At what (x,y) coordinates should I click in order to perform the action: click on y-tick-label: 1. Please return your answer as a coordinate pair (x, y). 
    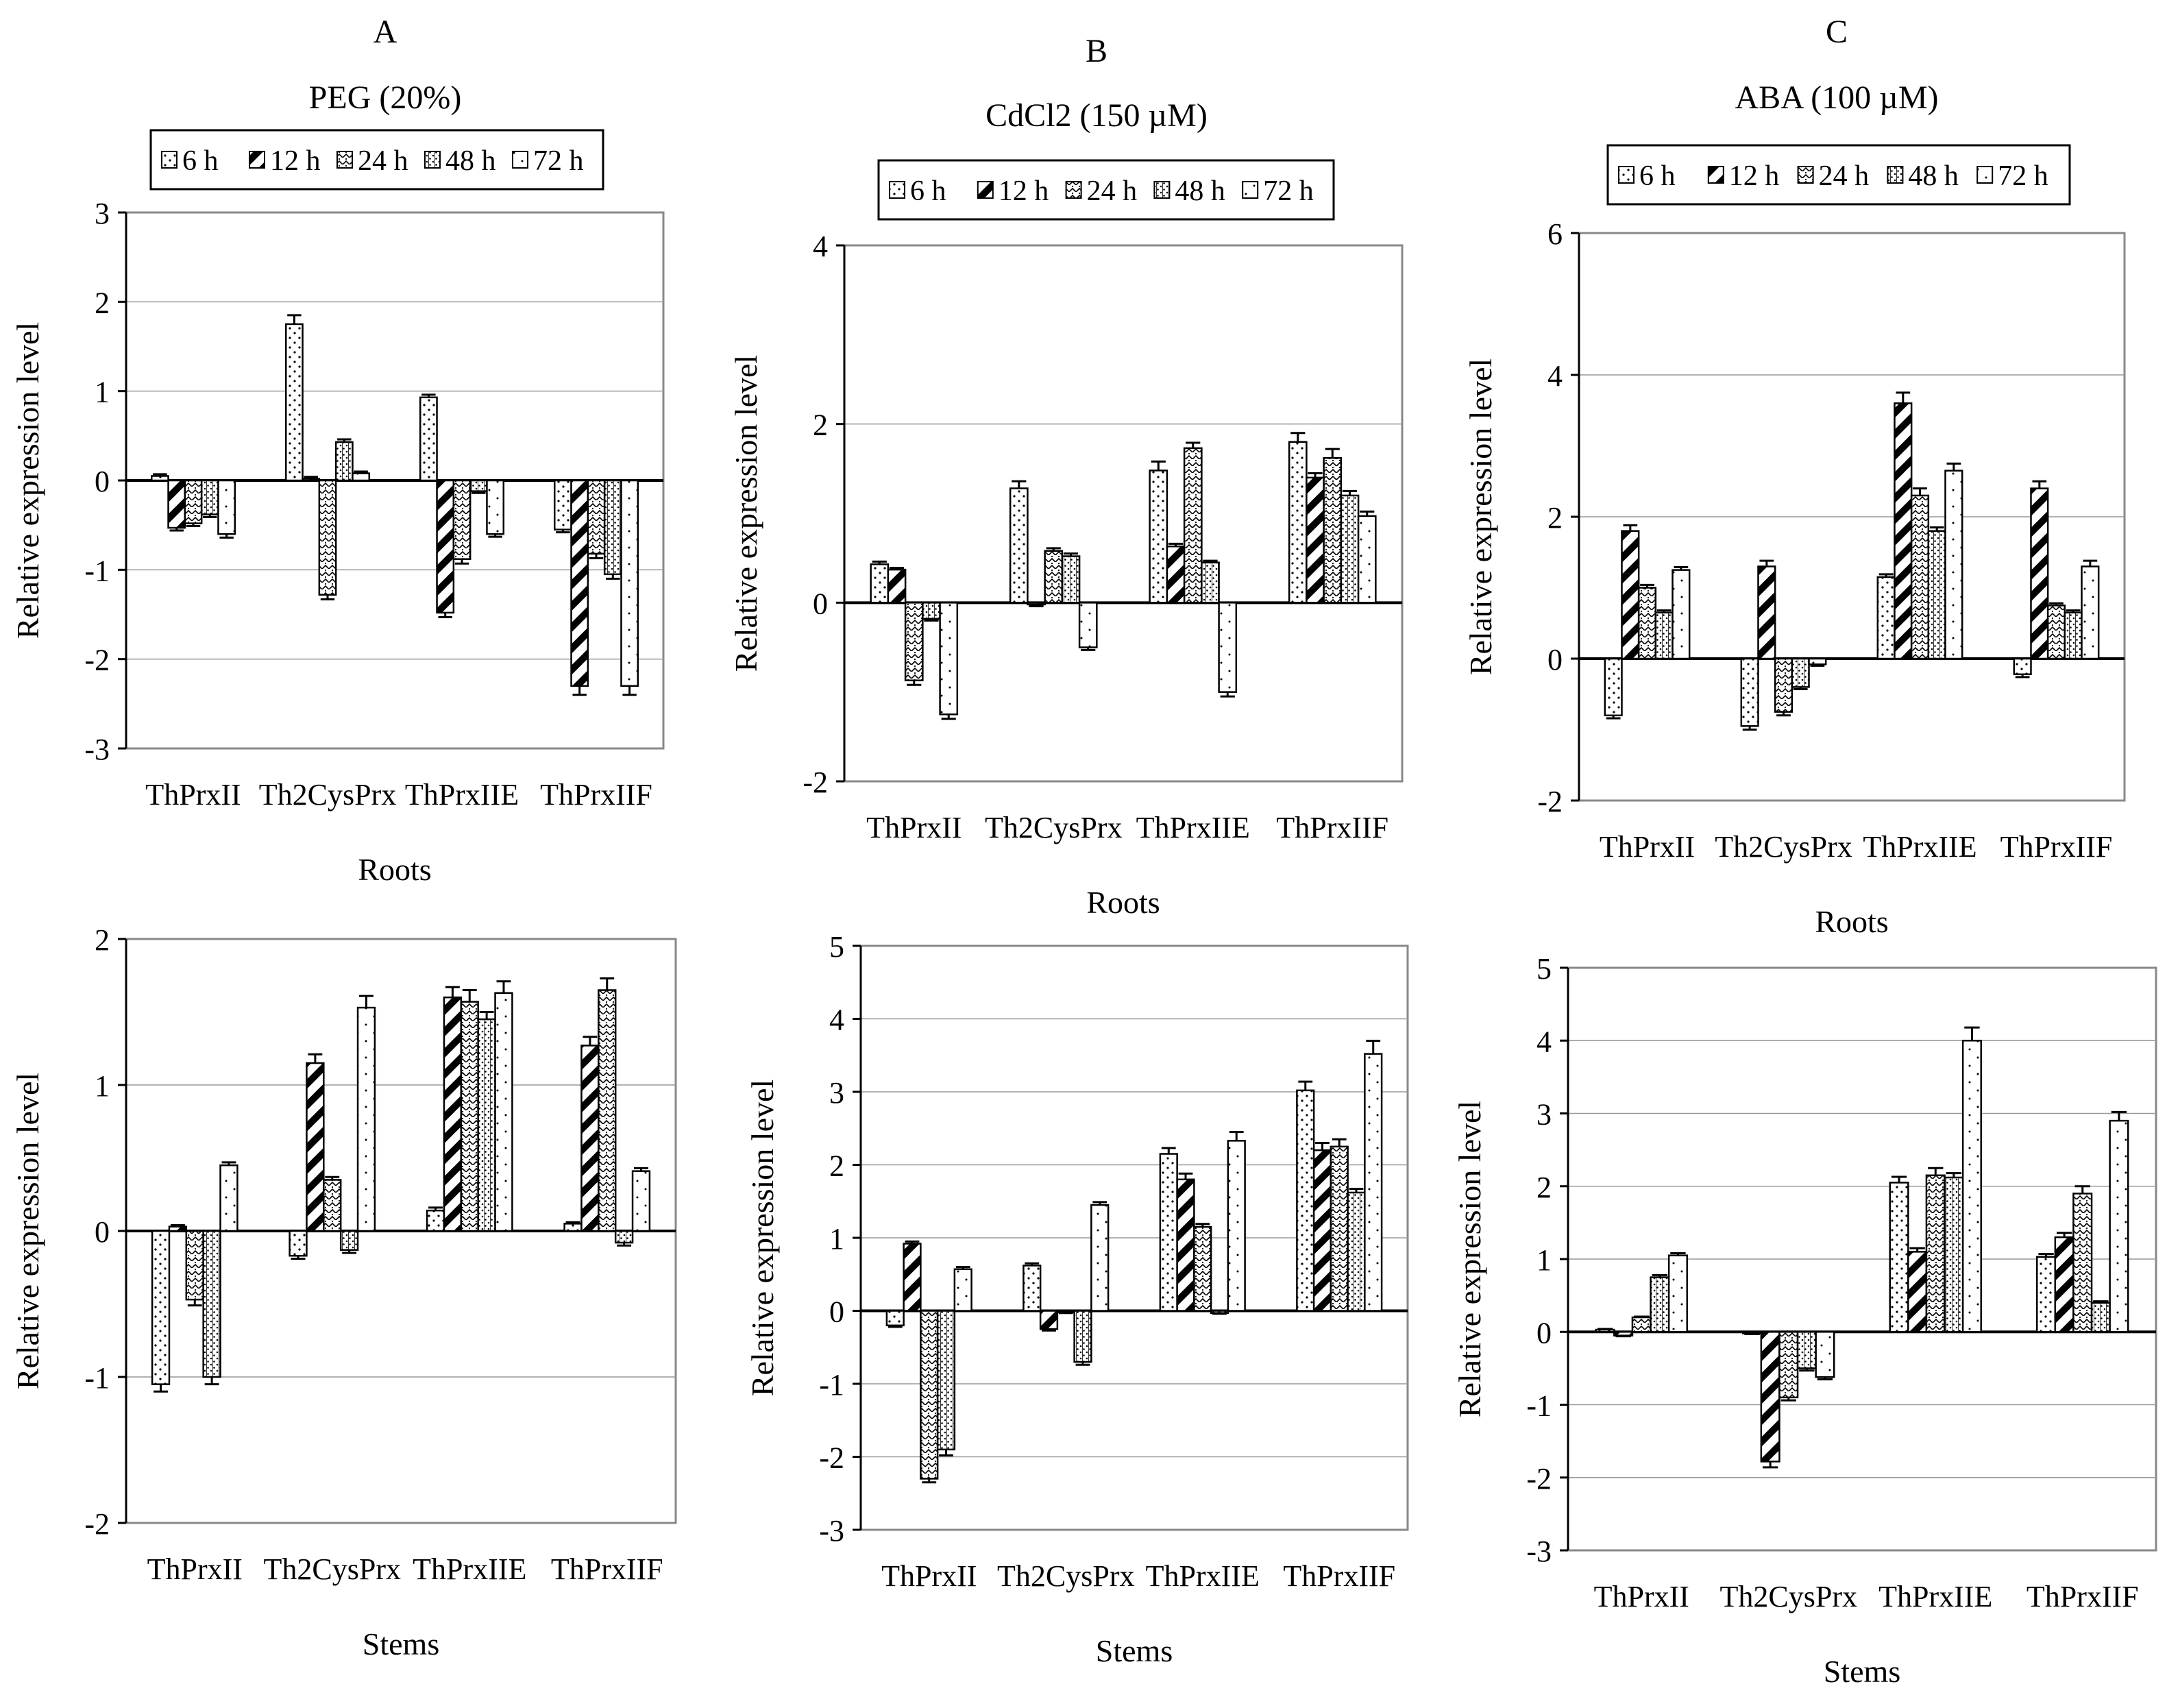
    Looking at the image, I should click on (102, 1086).